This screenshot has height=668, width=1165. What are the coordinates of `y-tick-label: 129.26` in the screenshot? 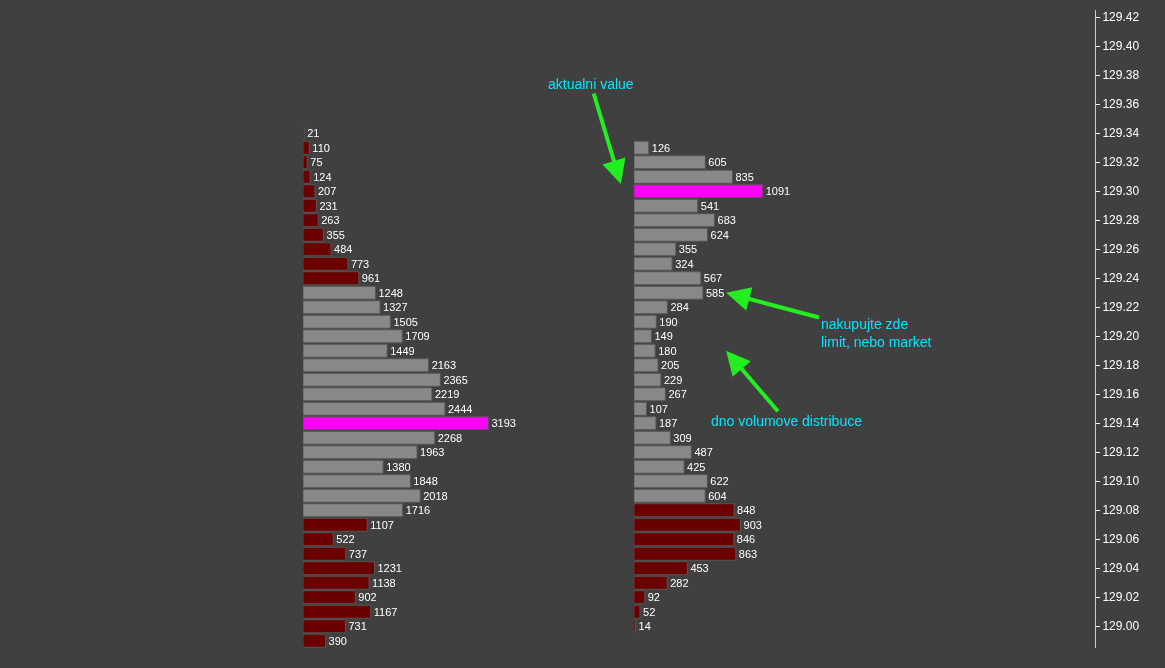 It's located at (1121, 249).